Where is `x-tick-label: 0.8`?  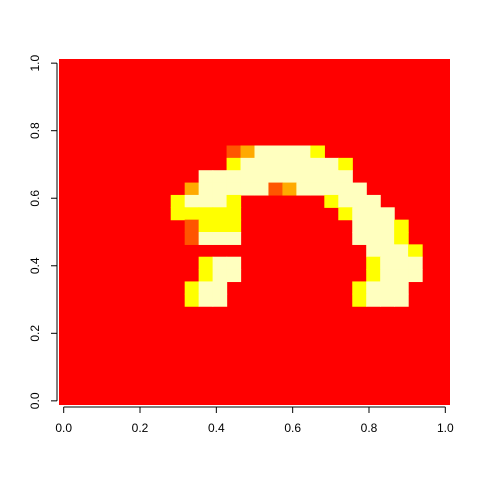
x-tick-label: 0.8 is located at coordinates (369, 428).